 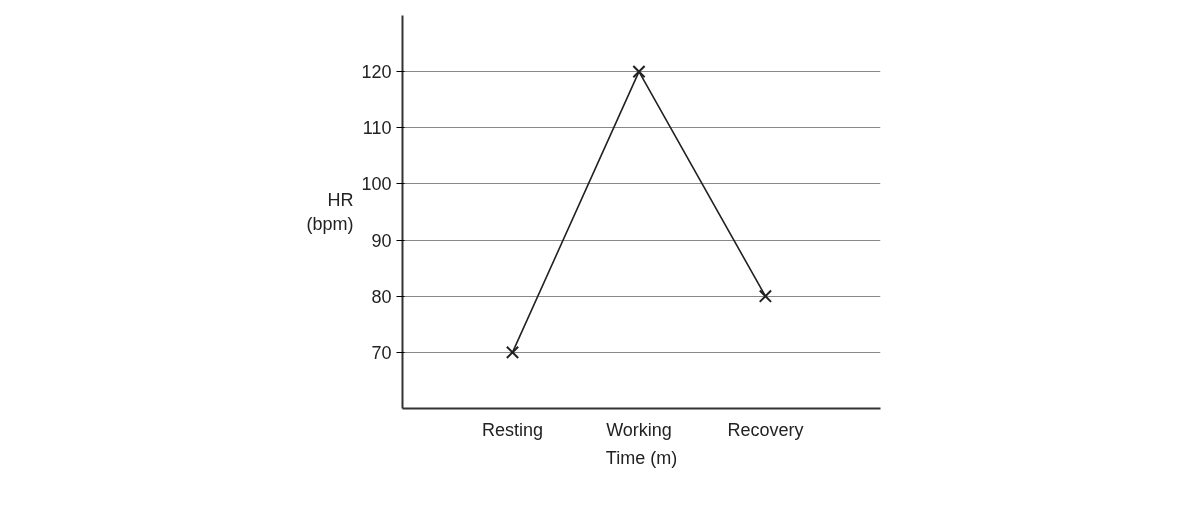 I want to click on y-tick-label: 120, so click(x=376, y=72).